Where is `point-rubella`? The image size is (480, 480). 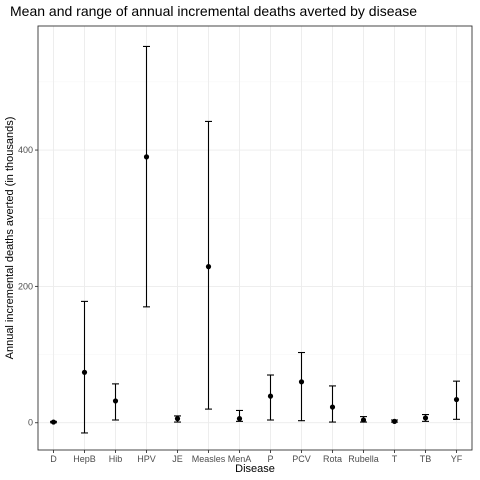
point-rubella is located at coordinates (363, 420).